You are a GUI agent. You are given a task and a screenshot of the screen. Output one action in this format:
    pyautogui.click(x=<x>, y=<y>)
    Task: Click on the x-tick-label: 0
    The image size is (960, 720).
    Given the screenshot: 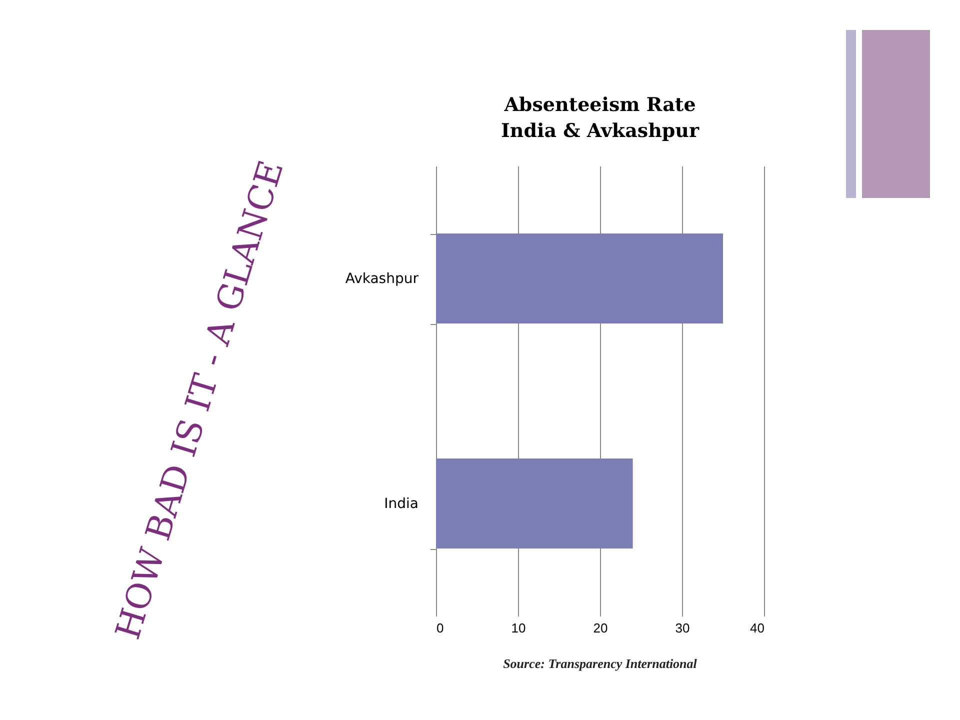 What is the action you would take?
    pyautogui.click(x=440, y=628)
    